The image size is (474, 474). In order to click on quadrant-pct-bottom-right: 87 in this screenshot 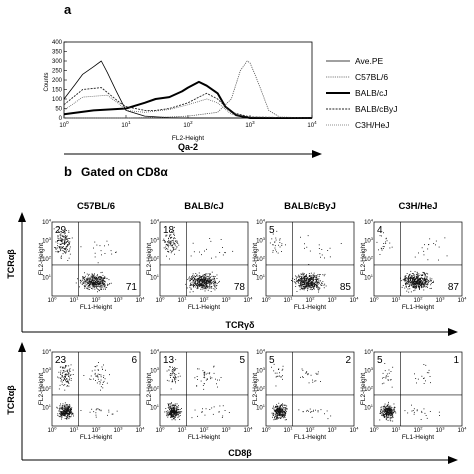, I will do `click(454, 287)`.